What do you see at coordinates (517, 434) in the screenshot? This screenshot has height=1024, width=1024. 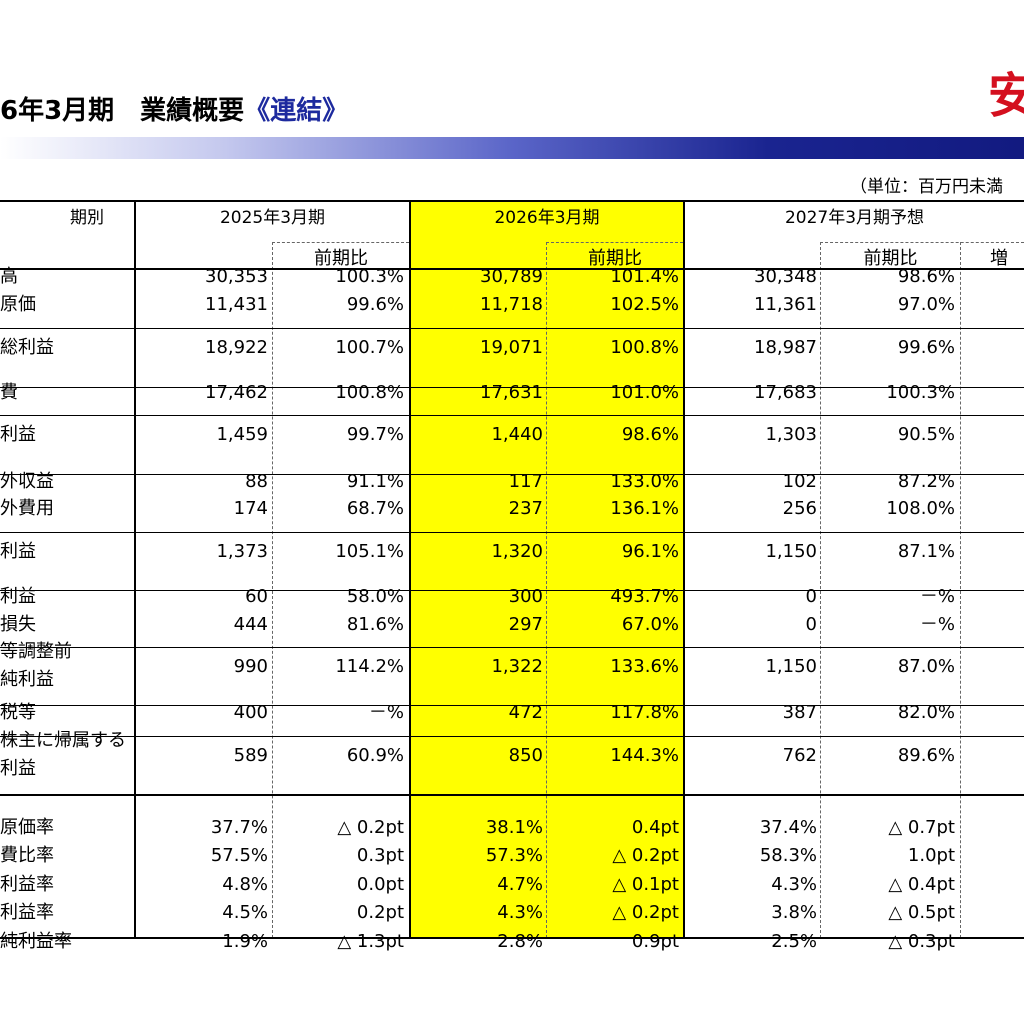 I see `table-cell-v26: 1,440` at bounding box center [517, 434].